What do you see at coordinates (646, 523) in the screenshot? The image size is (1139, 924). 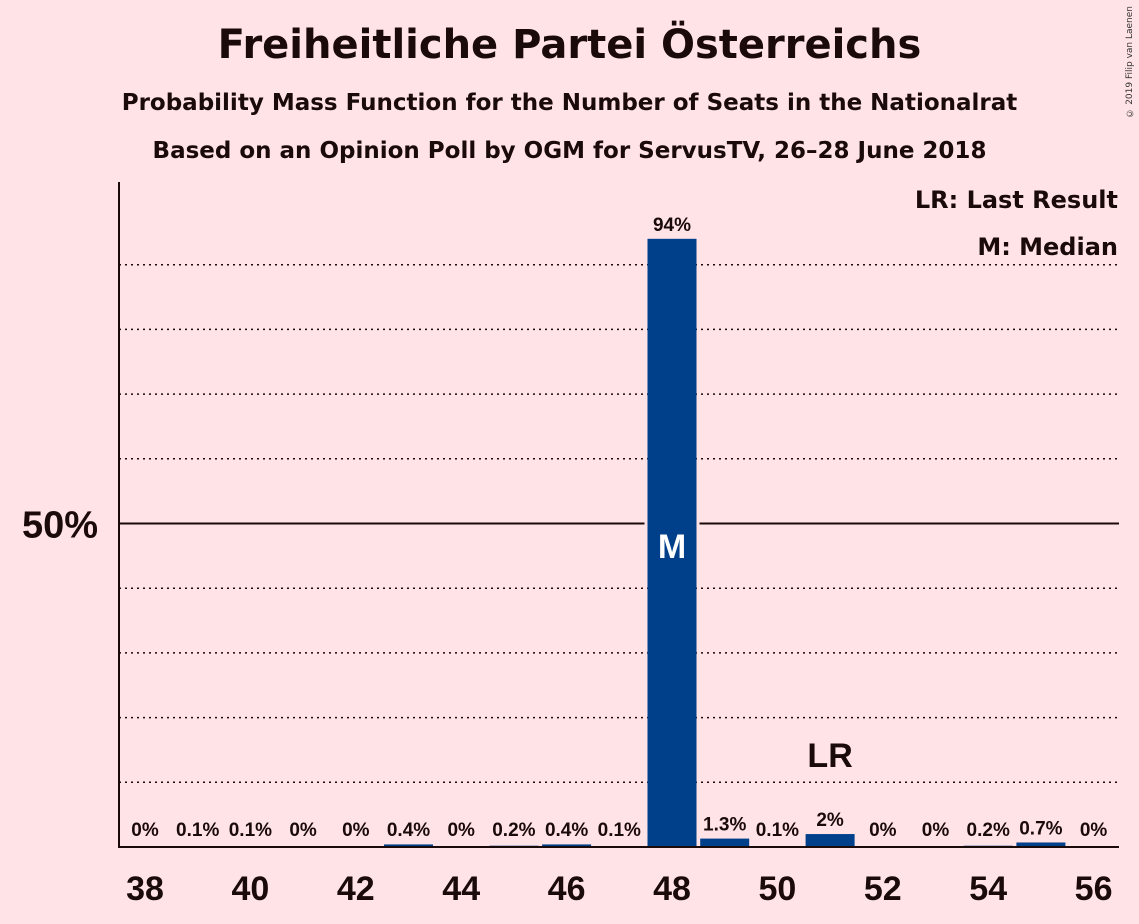 I see `median-gap-left` at bounding box center [646, 523].